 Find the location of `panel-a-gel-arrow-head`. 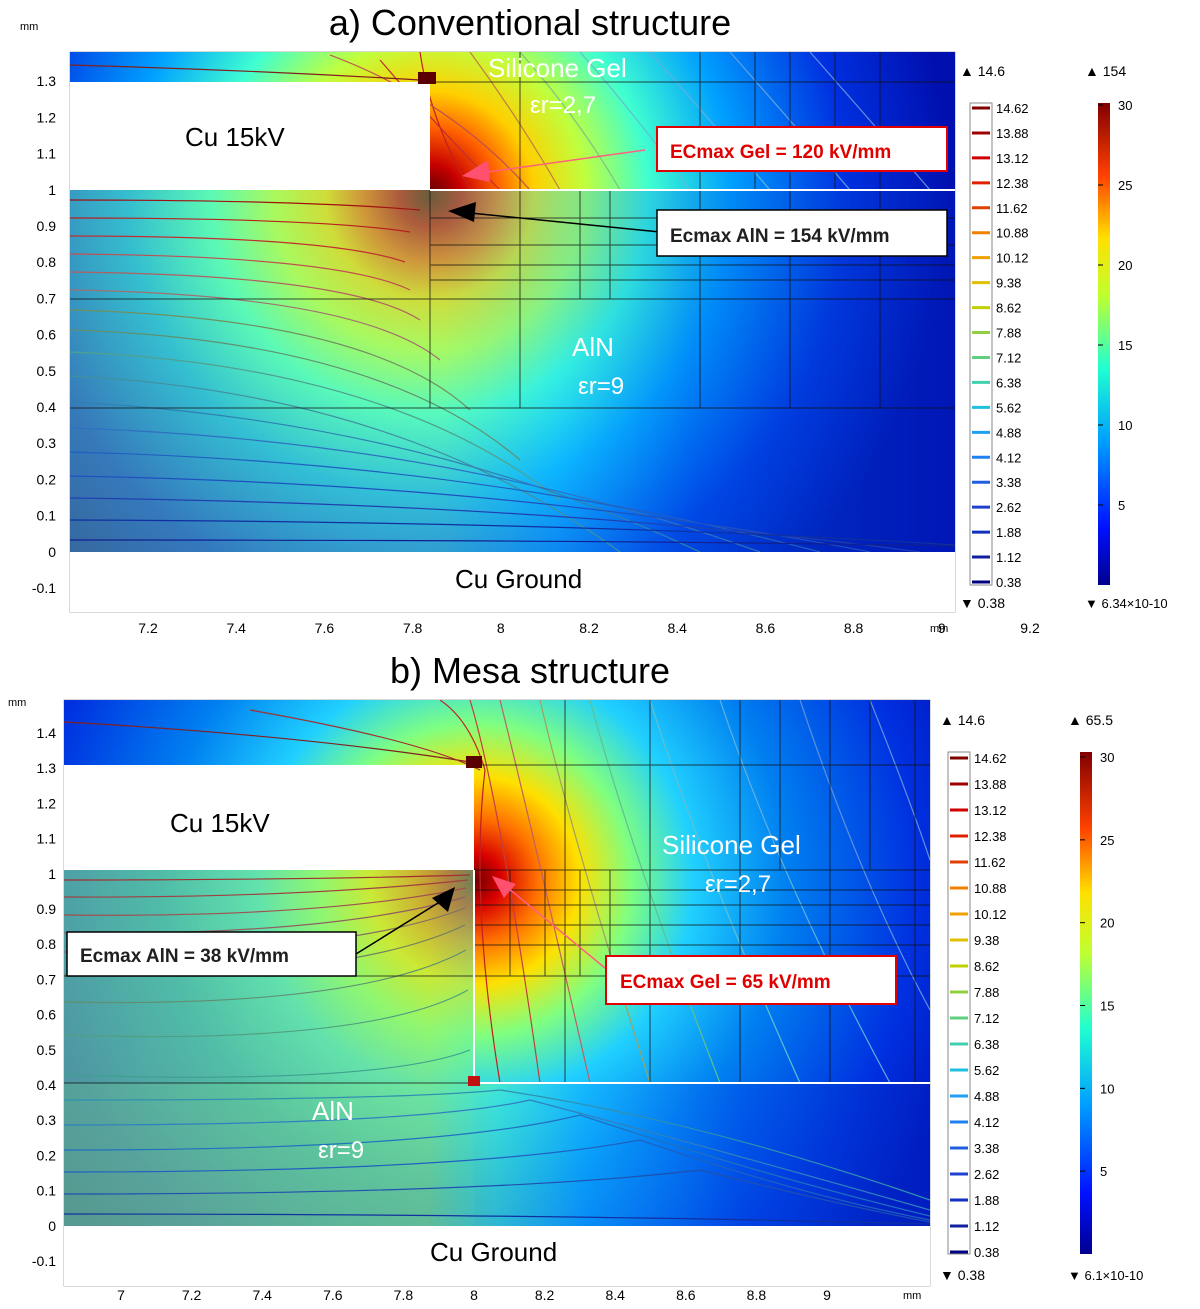

panel-a-gel-arrow-head is located at coordinates (476, 171).